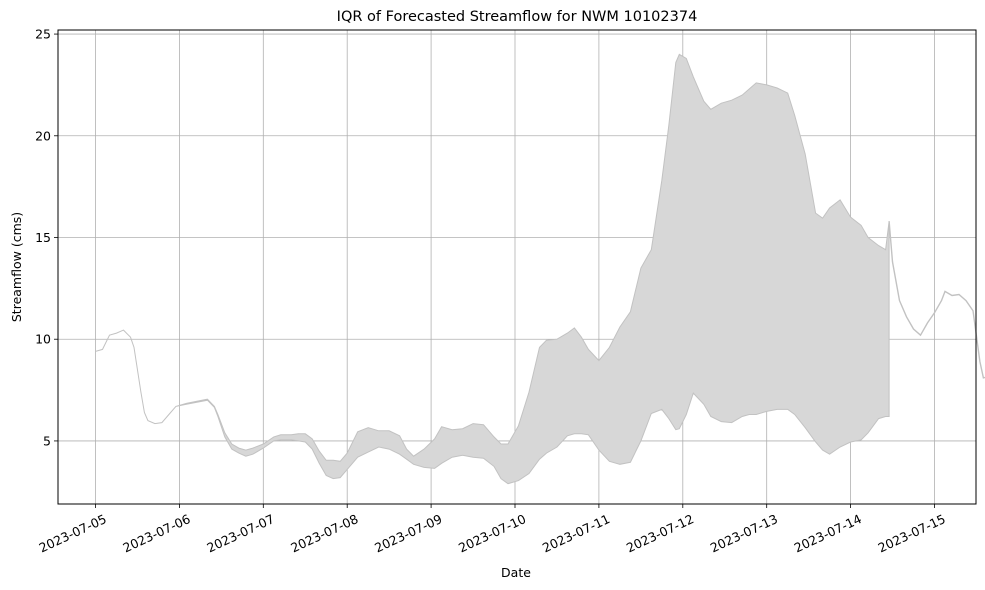 Image resolution: width=985 pixels, height=590 pixels. I want to click on x-axis-title: Date, so click(516, 572).